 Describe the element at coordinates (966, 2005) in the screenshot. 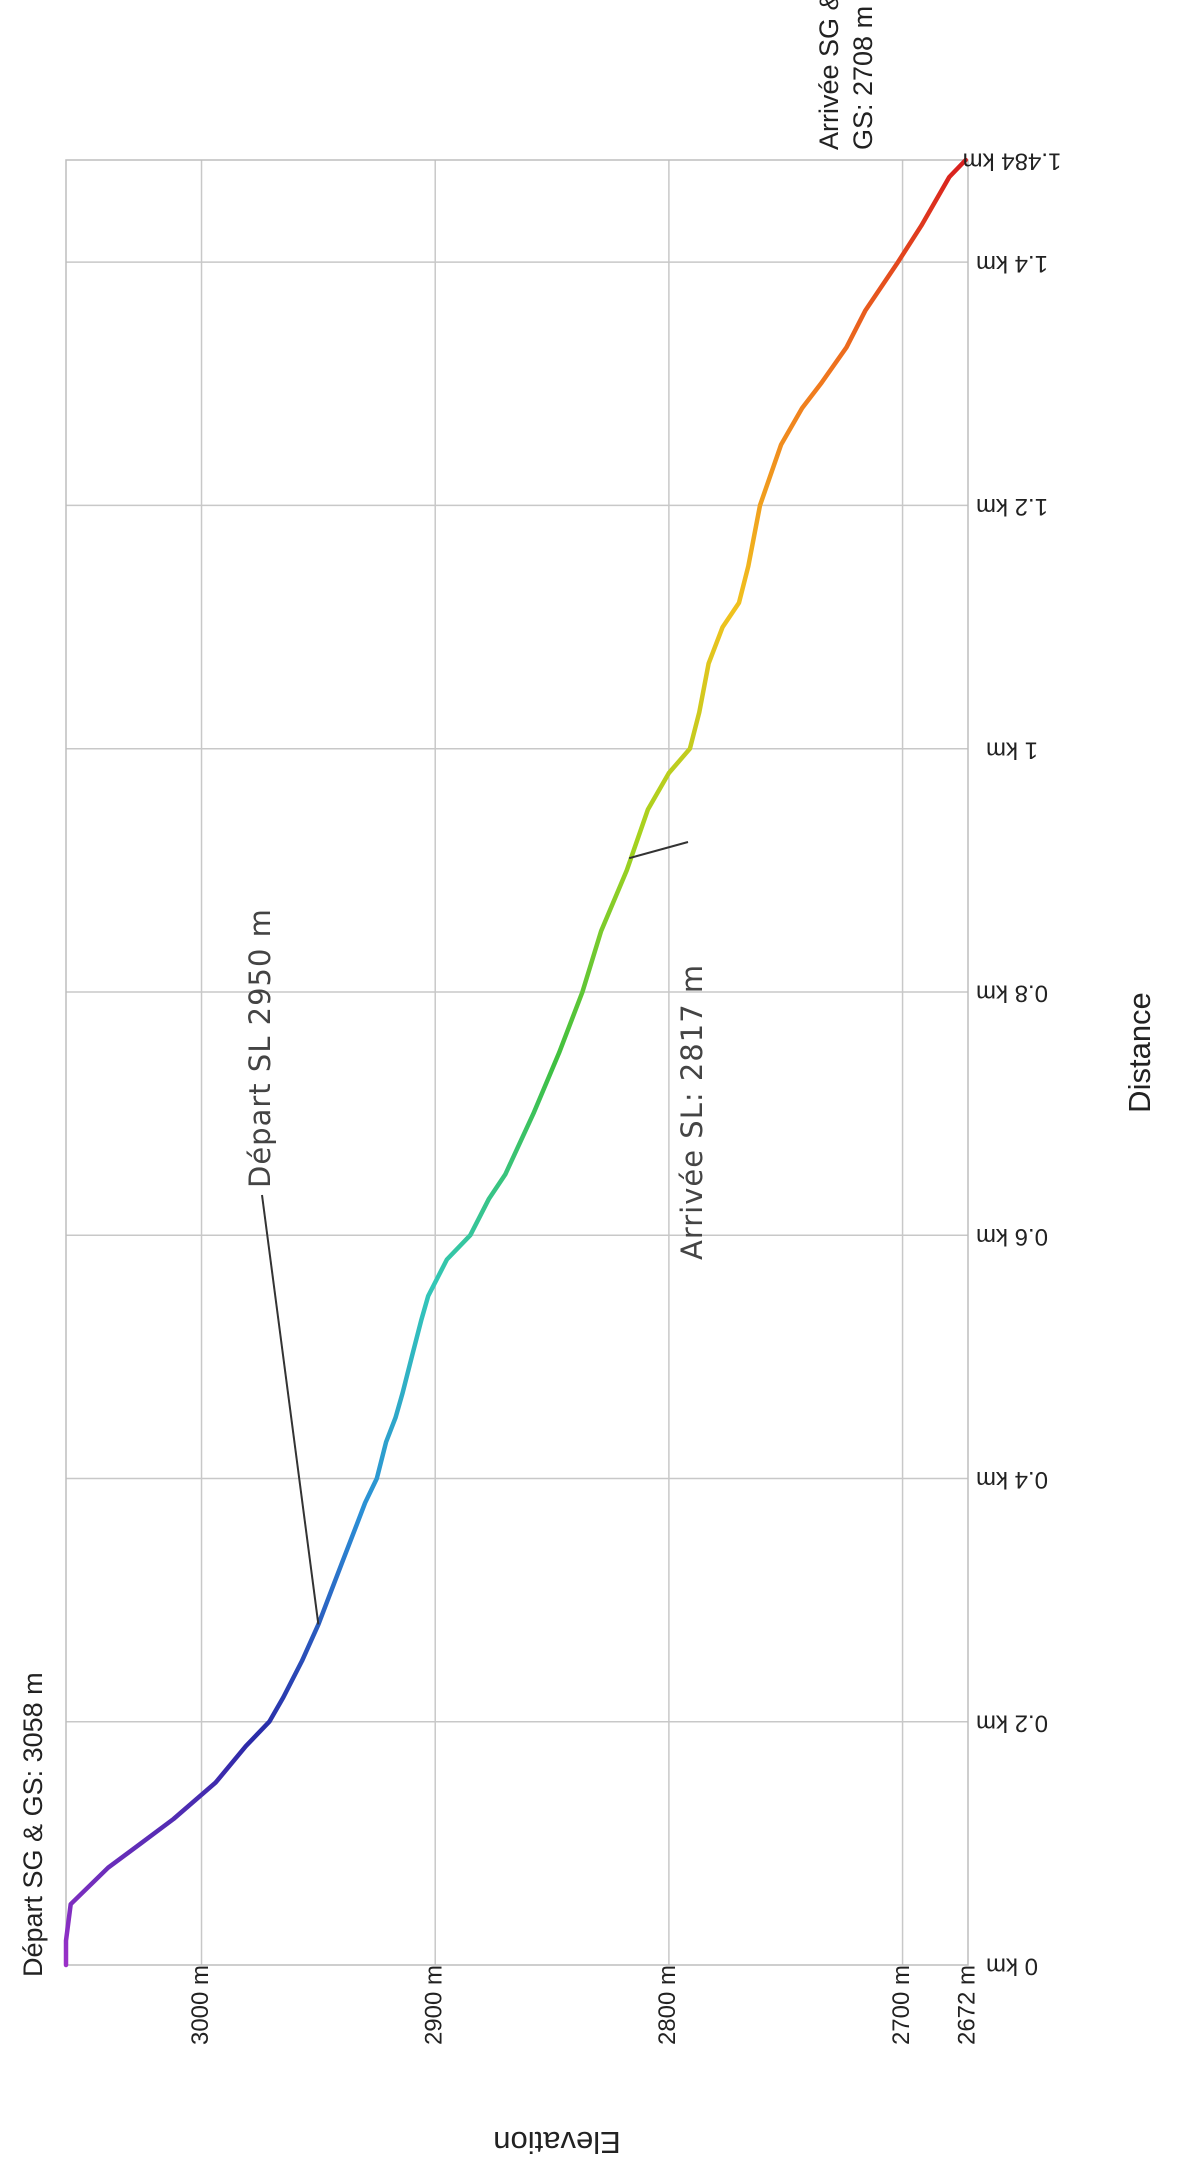

I see `y-tick-label: 2672 m` at that location.